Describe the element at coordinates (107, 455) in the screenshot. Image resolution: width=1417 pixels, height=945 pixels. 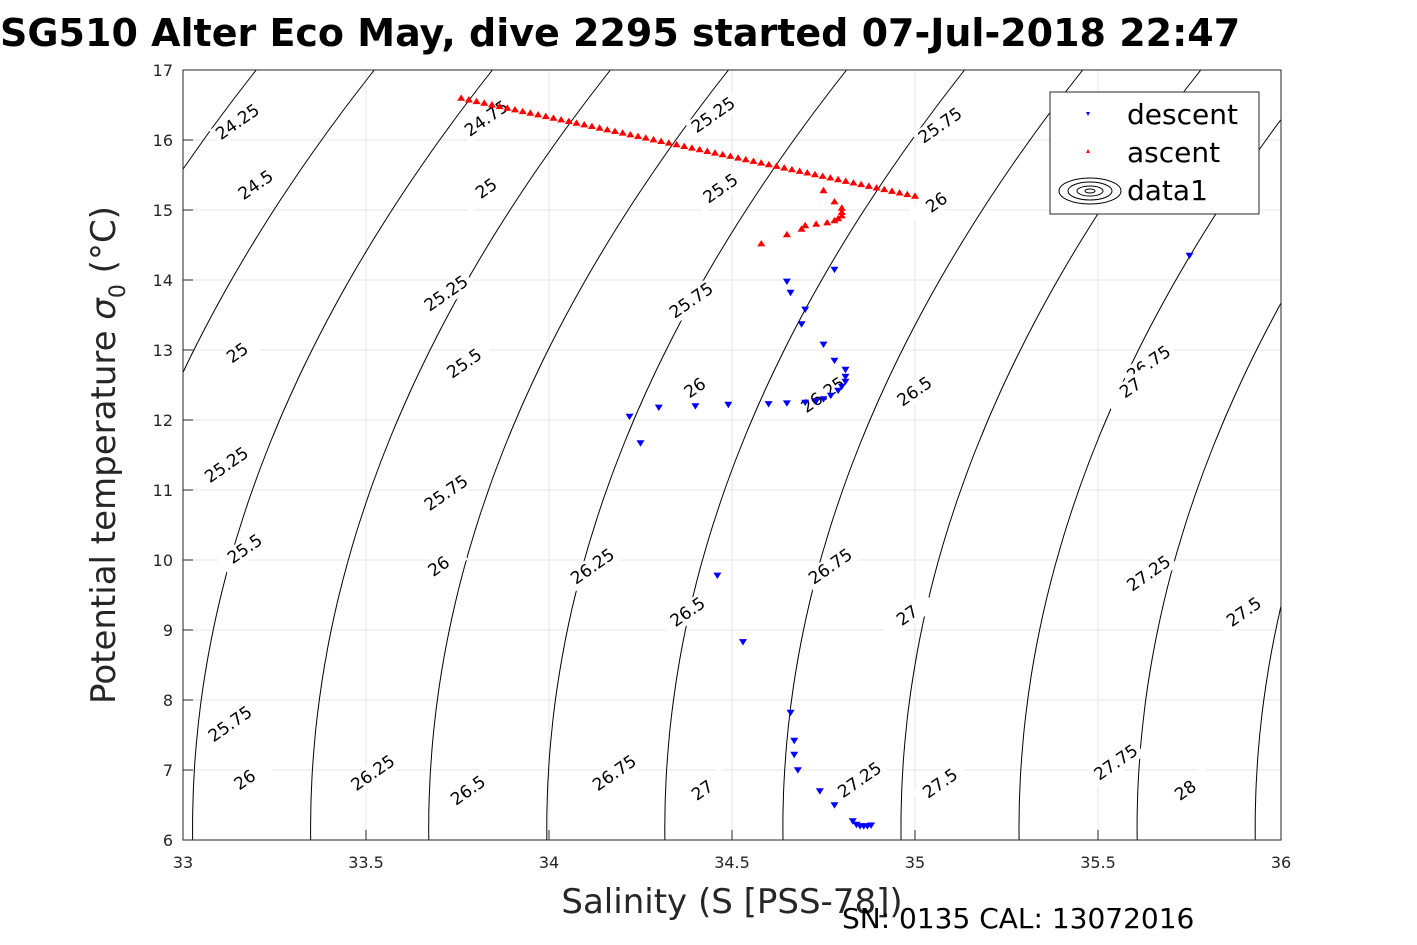
I see `y-axis-label: Potential temperature σ0 (°C)` at that location.